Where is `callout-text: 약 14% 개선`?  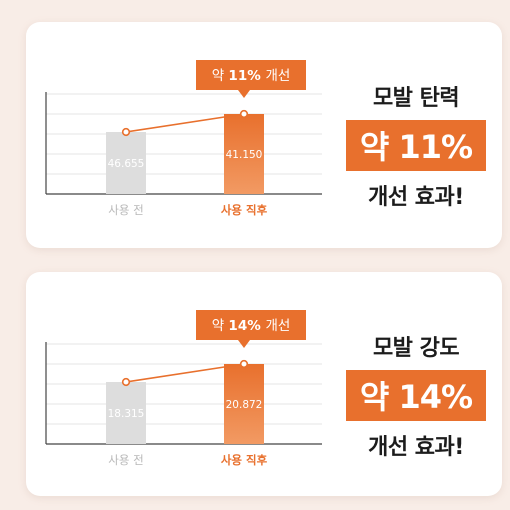
callout-text: 약 14% 개선 is located at coordinates (251, 326).